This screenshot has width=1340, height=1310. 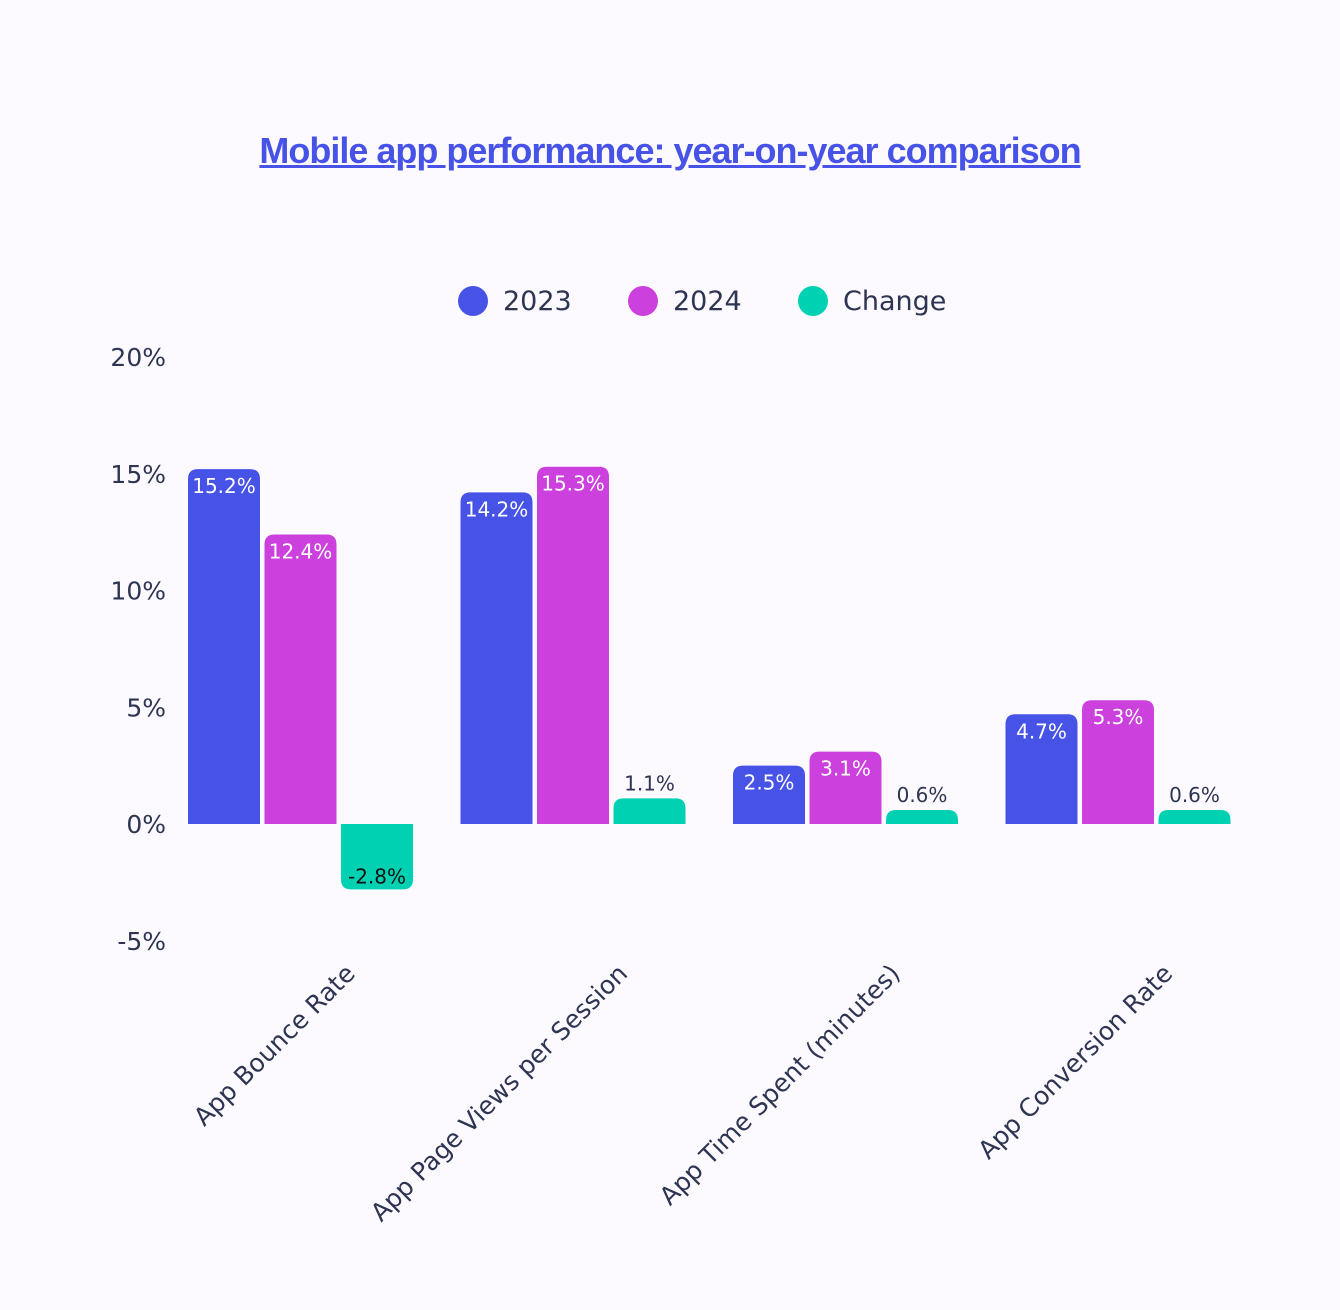 What do you see at coordinates (138, 357) in the screenshot?
I see `y-tick-label: 20%` at bounding box center [138, 357].